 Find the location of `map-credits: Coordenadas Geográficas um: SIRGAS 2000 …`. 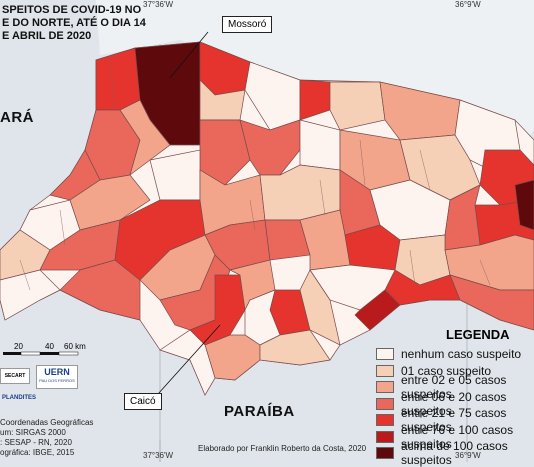

map-credits: Coordenadas Geográficas um: SIRGAS 2000 … is located at coordinates (46, 438).